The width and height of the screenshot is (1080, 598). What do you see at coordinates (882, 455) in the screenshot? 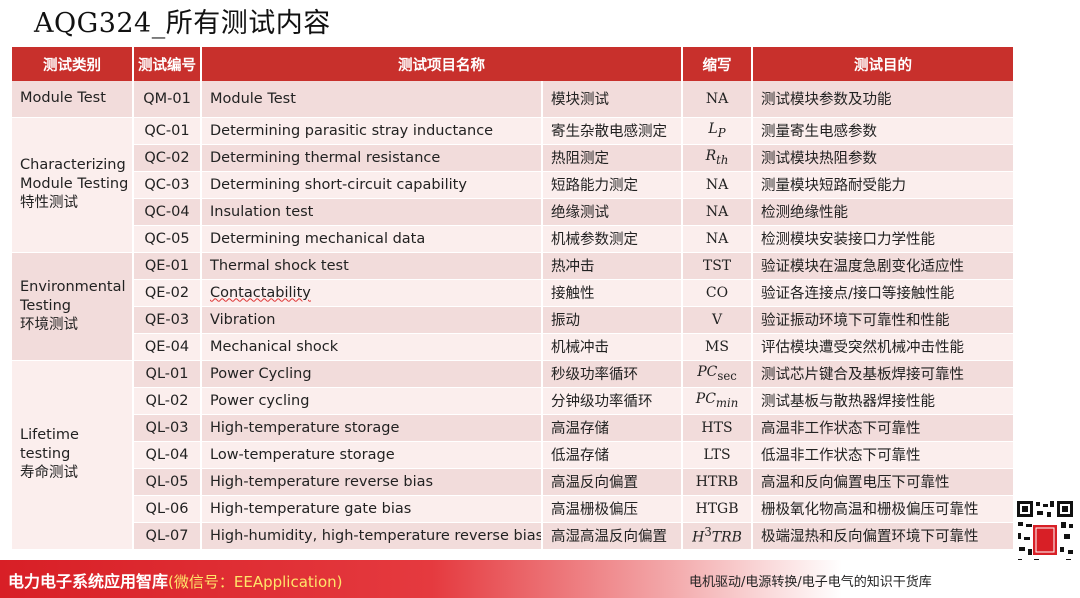
I see `test-purpose: 低温非工作状态下可靠性` at bounding box center [882, 455].